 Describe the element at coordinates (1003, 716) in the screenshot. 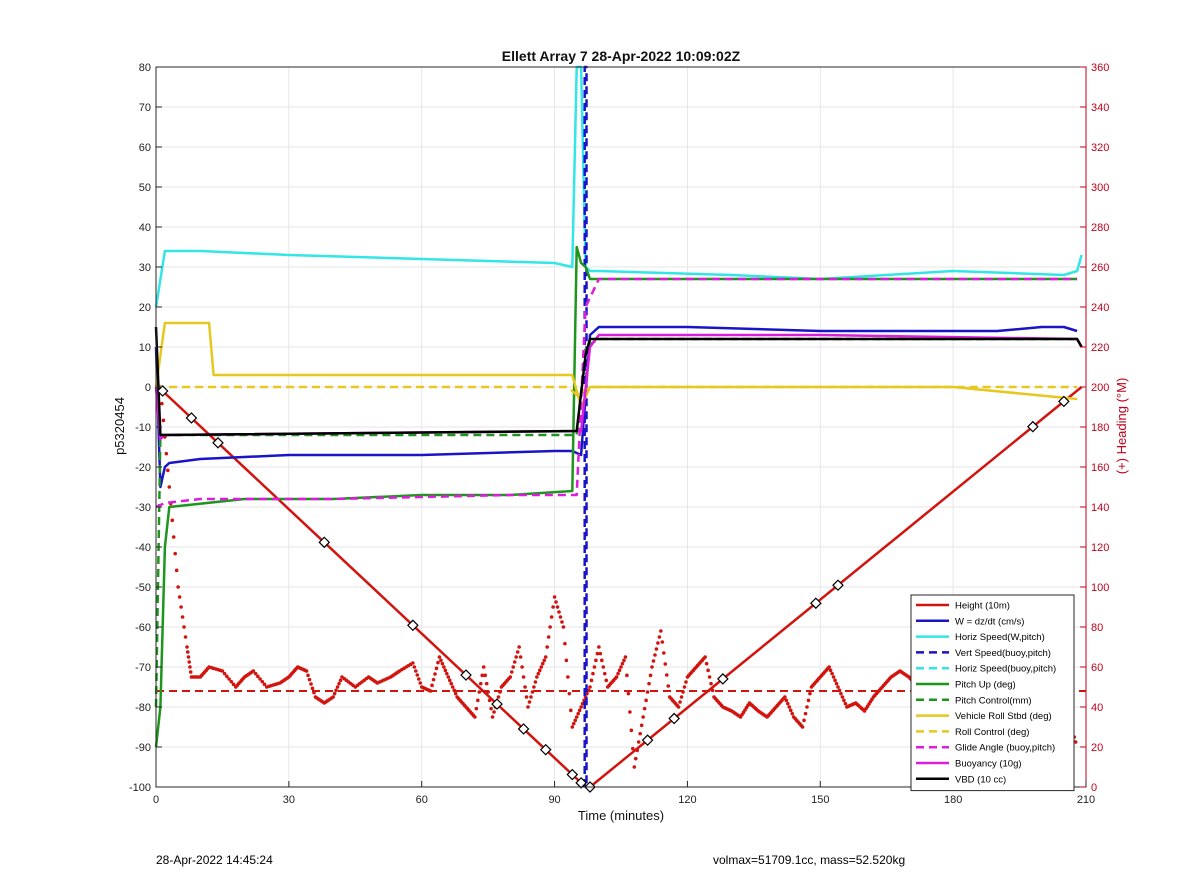

I see `legend-label: Vehicle Roll Stbd (deg)` at that location.